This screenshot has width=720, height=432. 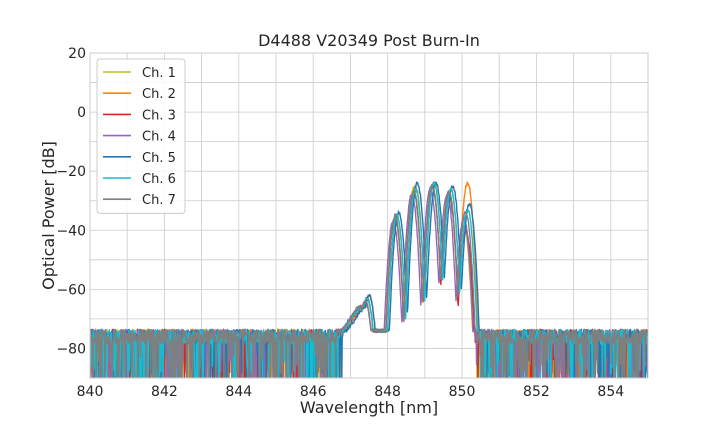 I want to click on y-tick-label: −40, so click(x=71, y=231).